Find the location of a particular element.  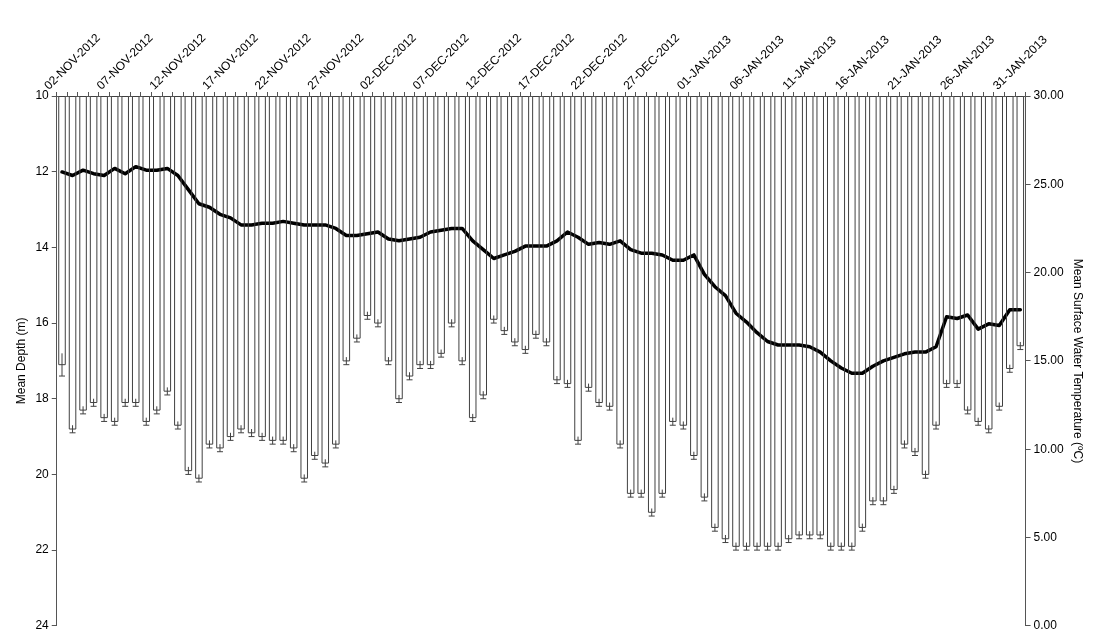

y-tick-label: 10 is located at coordinates (42, 95).